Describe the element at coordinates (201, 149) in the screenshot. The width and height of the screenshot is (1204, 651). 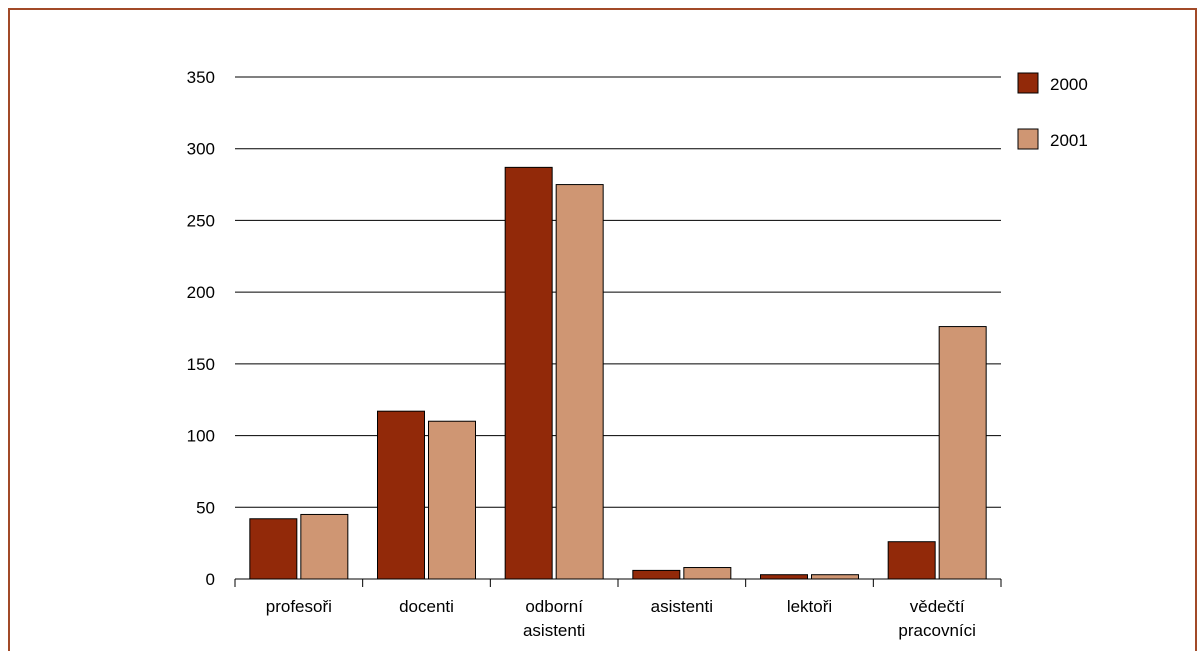
I see `y-tick-label: 300` at that location.